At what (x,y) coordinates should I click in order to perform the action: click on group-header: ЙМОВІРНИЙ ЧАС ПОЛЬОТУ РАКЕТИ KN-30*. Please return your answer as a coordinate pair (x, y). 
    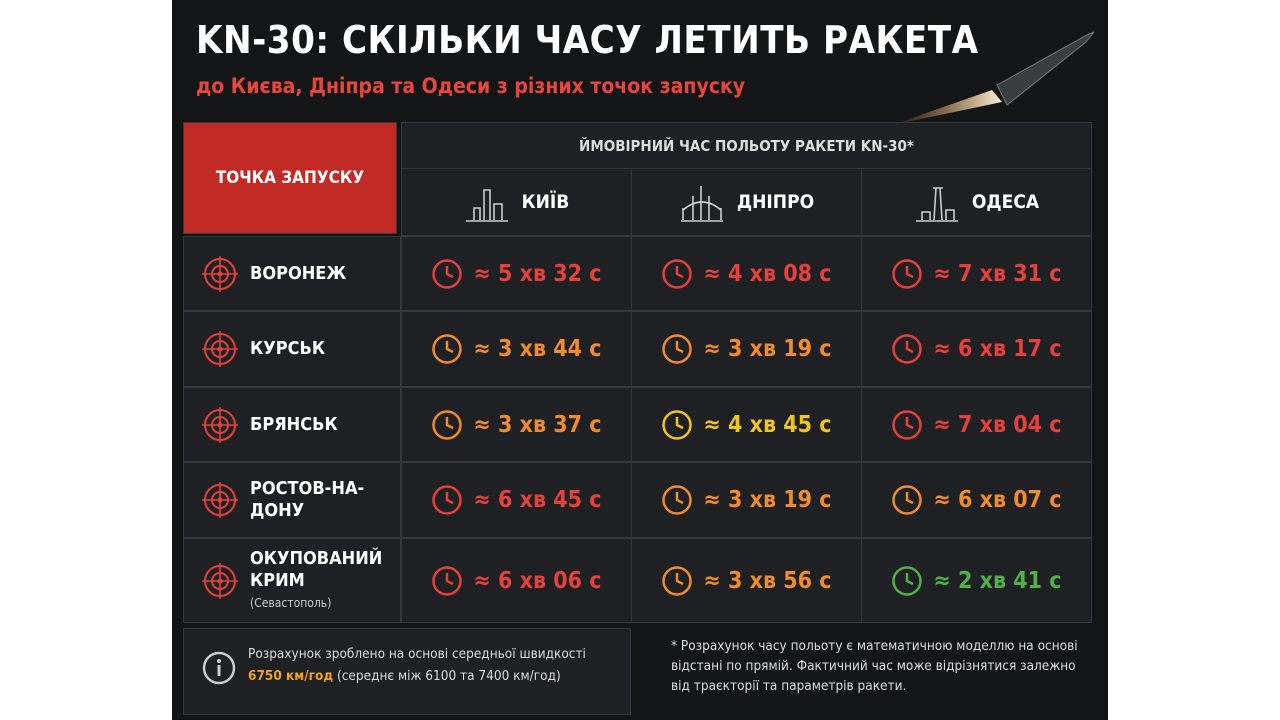
    Looking at the image, I should click on (746, 145).